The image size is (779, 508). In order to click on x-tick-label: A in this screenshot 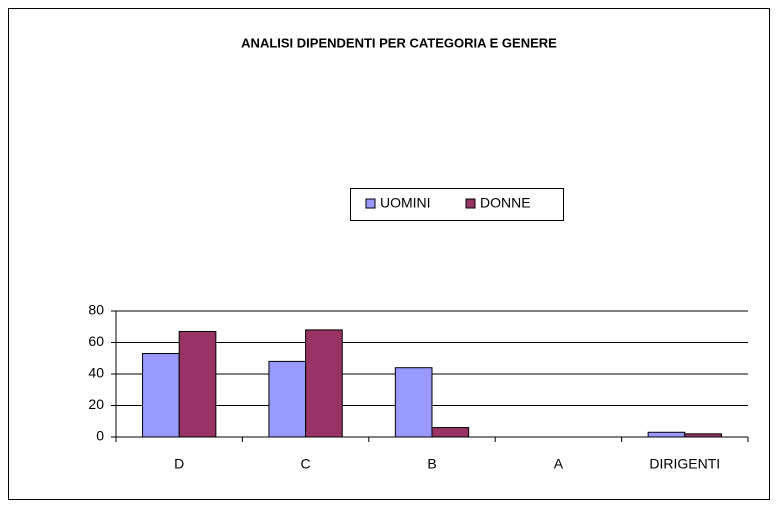, I will do `click(559, 464)`.